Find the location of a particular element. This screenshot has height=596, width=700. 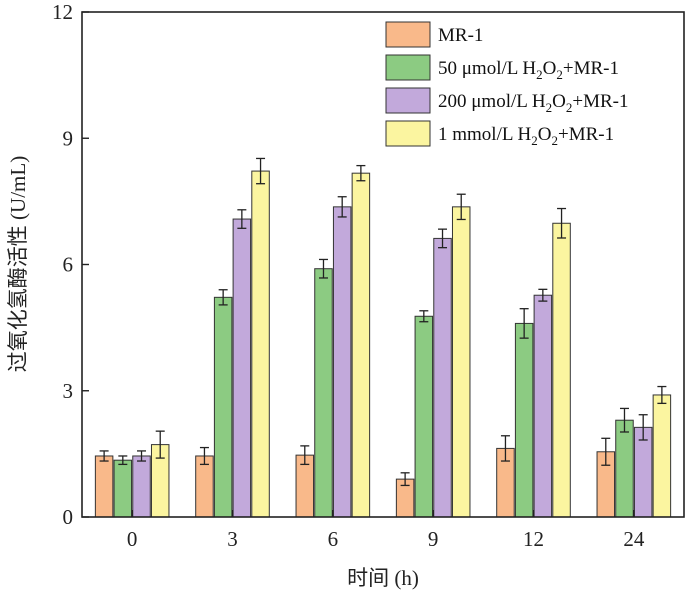

x-axis: 0 3 6 9 12 24 is located at coordinates (386, 530).